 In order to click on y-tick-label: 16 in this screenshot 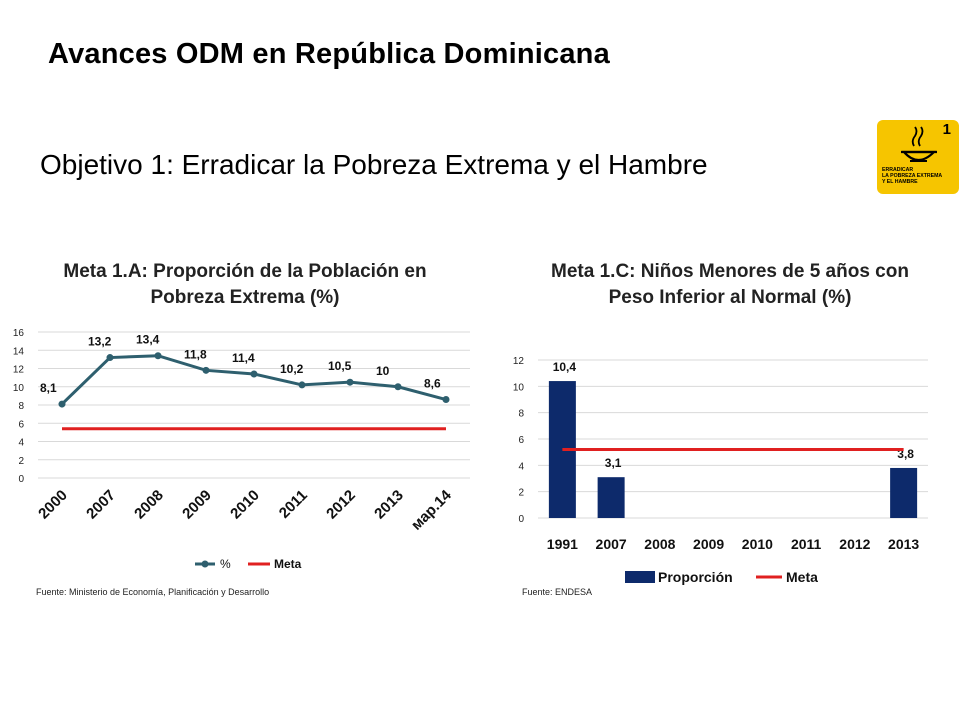, I will do `click(19, 333)`.